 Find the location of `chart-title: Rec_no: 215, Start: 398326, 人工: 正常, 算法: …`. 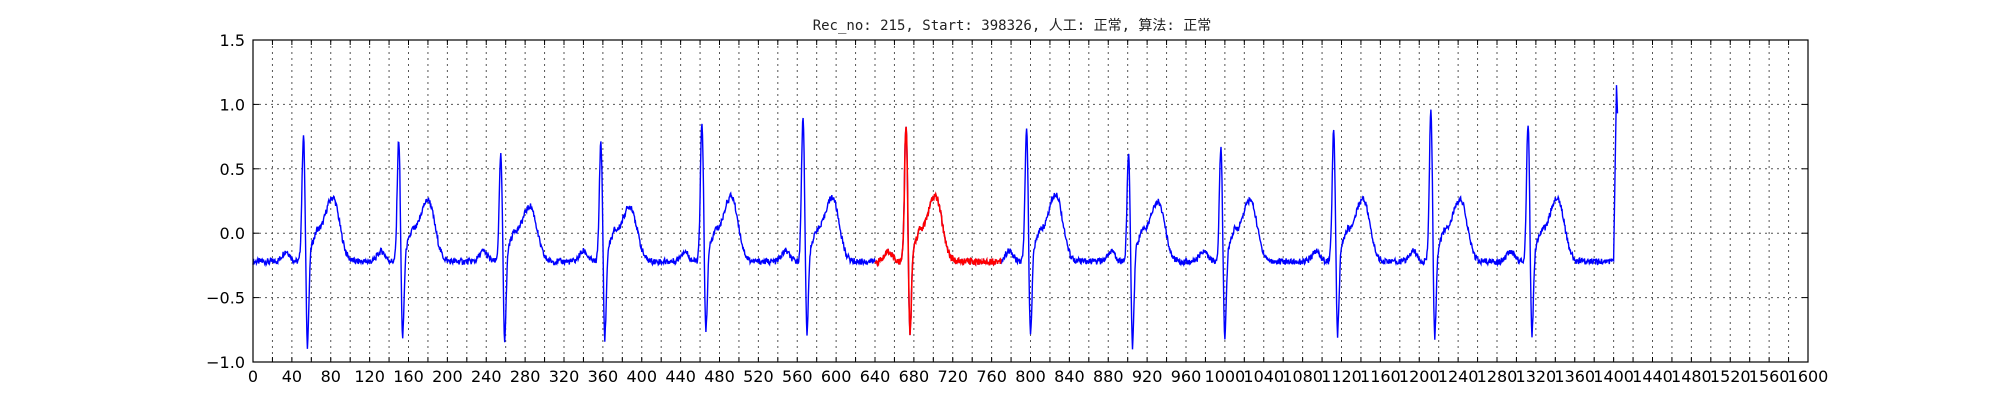

chart-title: Rec_no: 215, Start: 398326, 人工: 正常, 算法: … is located at coordinates (1012, 26).